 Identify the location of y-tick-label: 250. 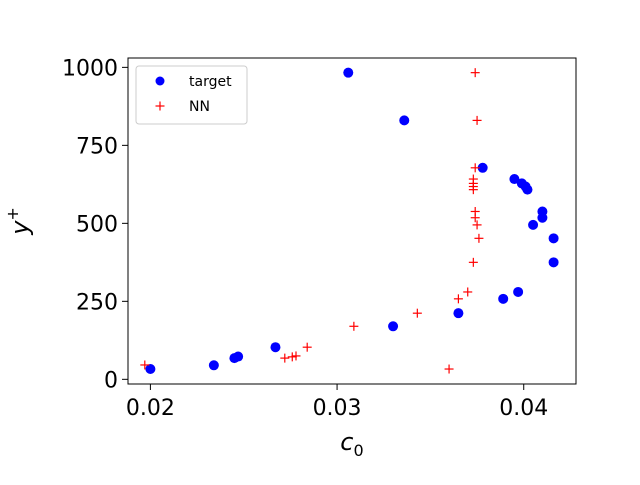
(97, 302).